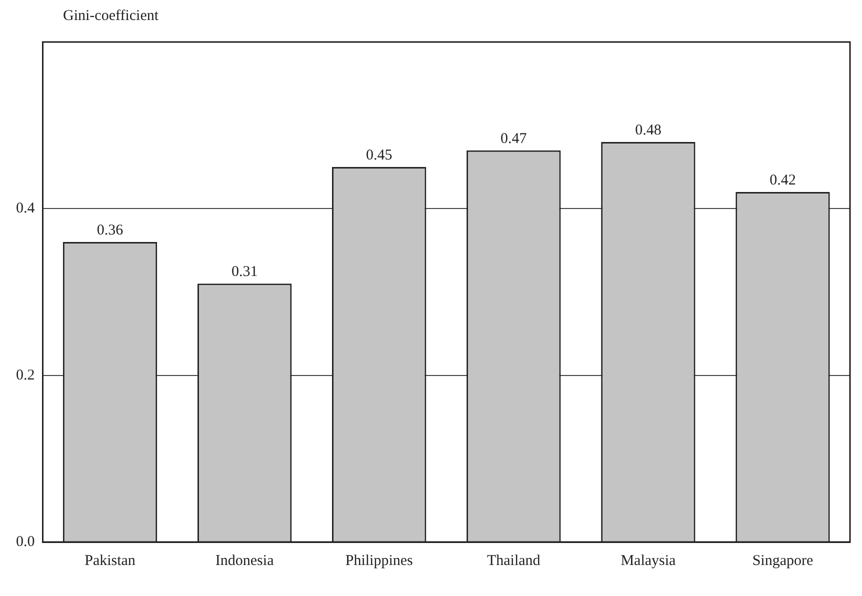  What do you see at coordinates (379, 560) in the screenshot?
I see `x-tick-label: Philippines` at bounding box center [379, 560].